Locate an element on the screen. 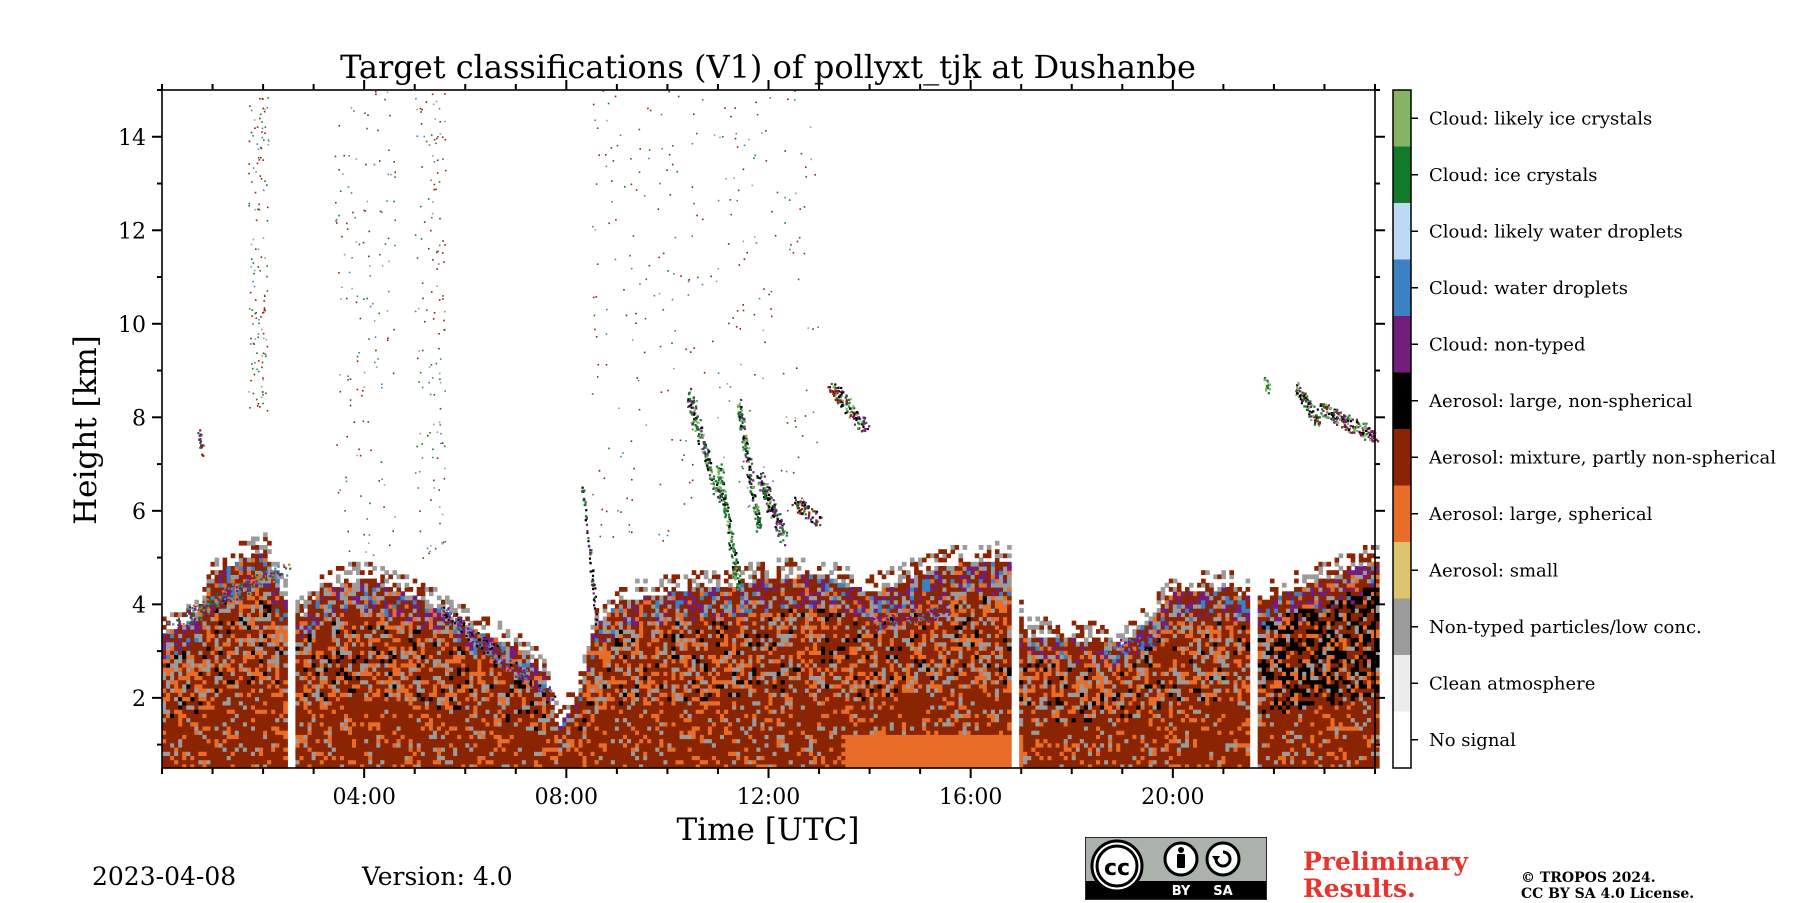 Image resolution: width=1800 pixels, height=903 pixels. legend-label: Aerosol: small is located at coordinates (1493, 570).